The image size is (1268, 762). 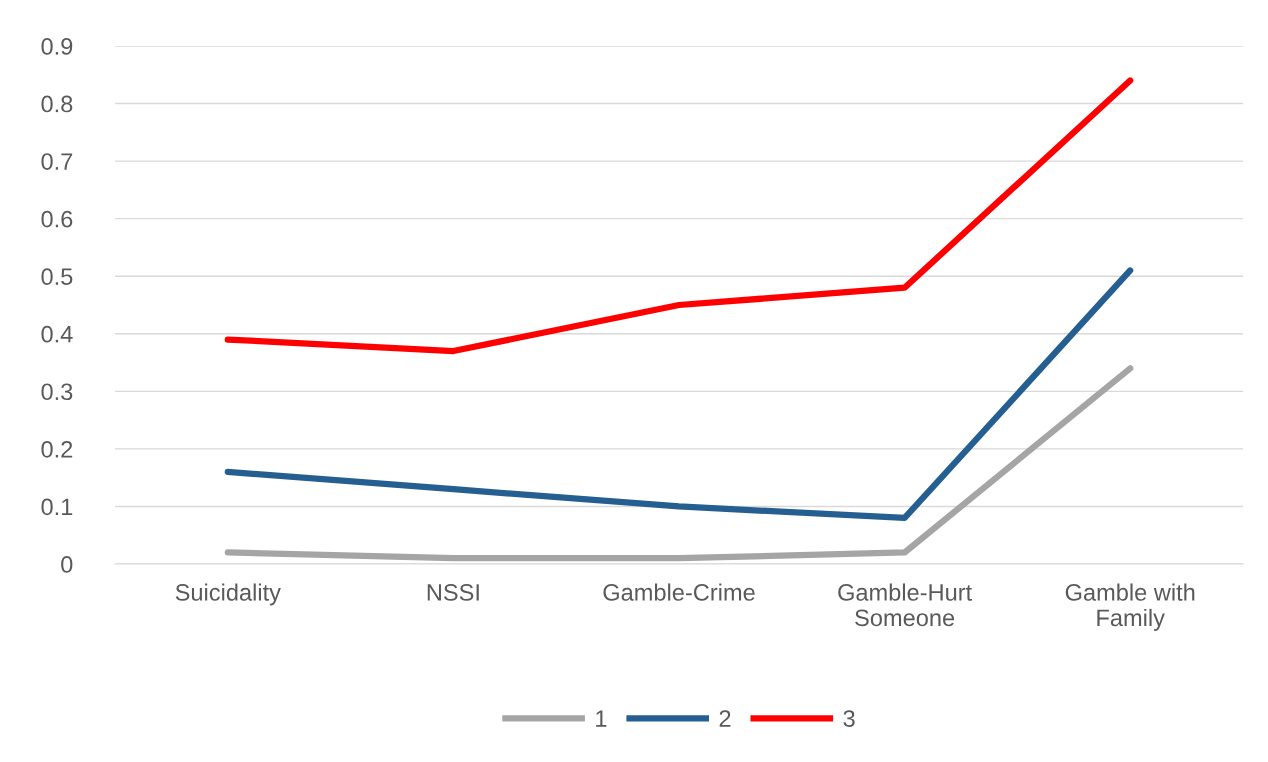 What do you see at coordinates (57, 104) in the screenshot?
I see `y-tick-label: 0.8` at bounding box center [57, 104].